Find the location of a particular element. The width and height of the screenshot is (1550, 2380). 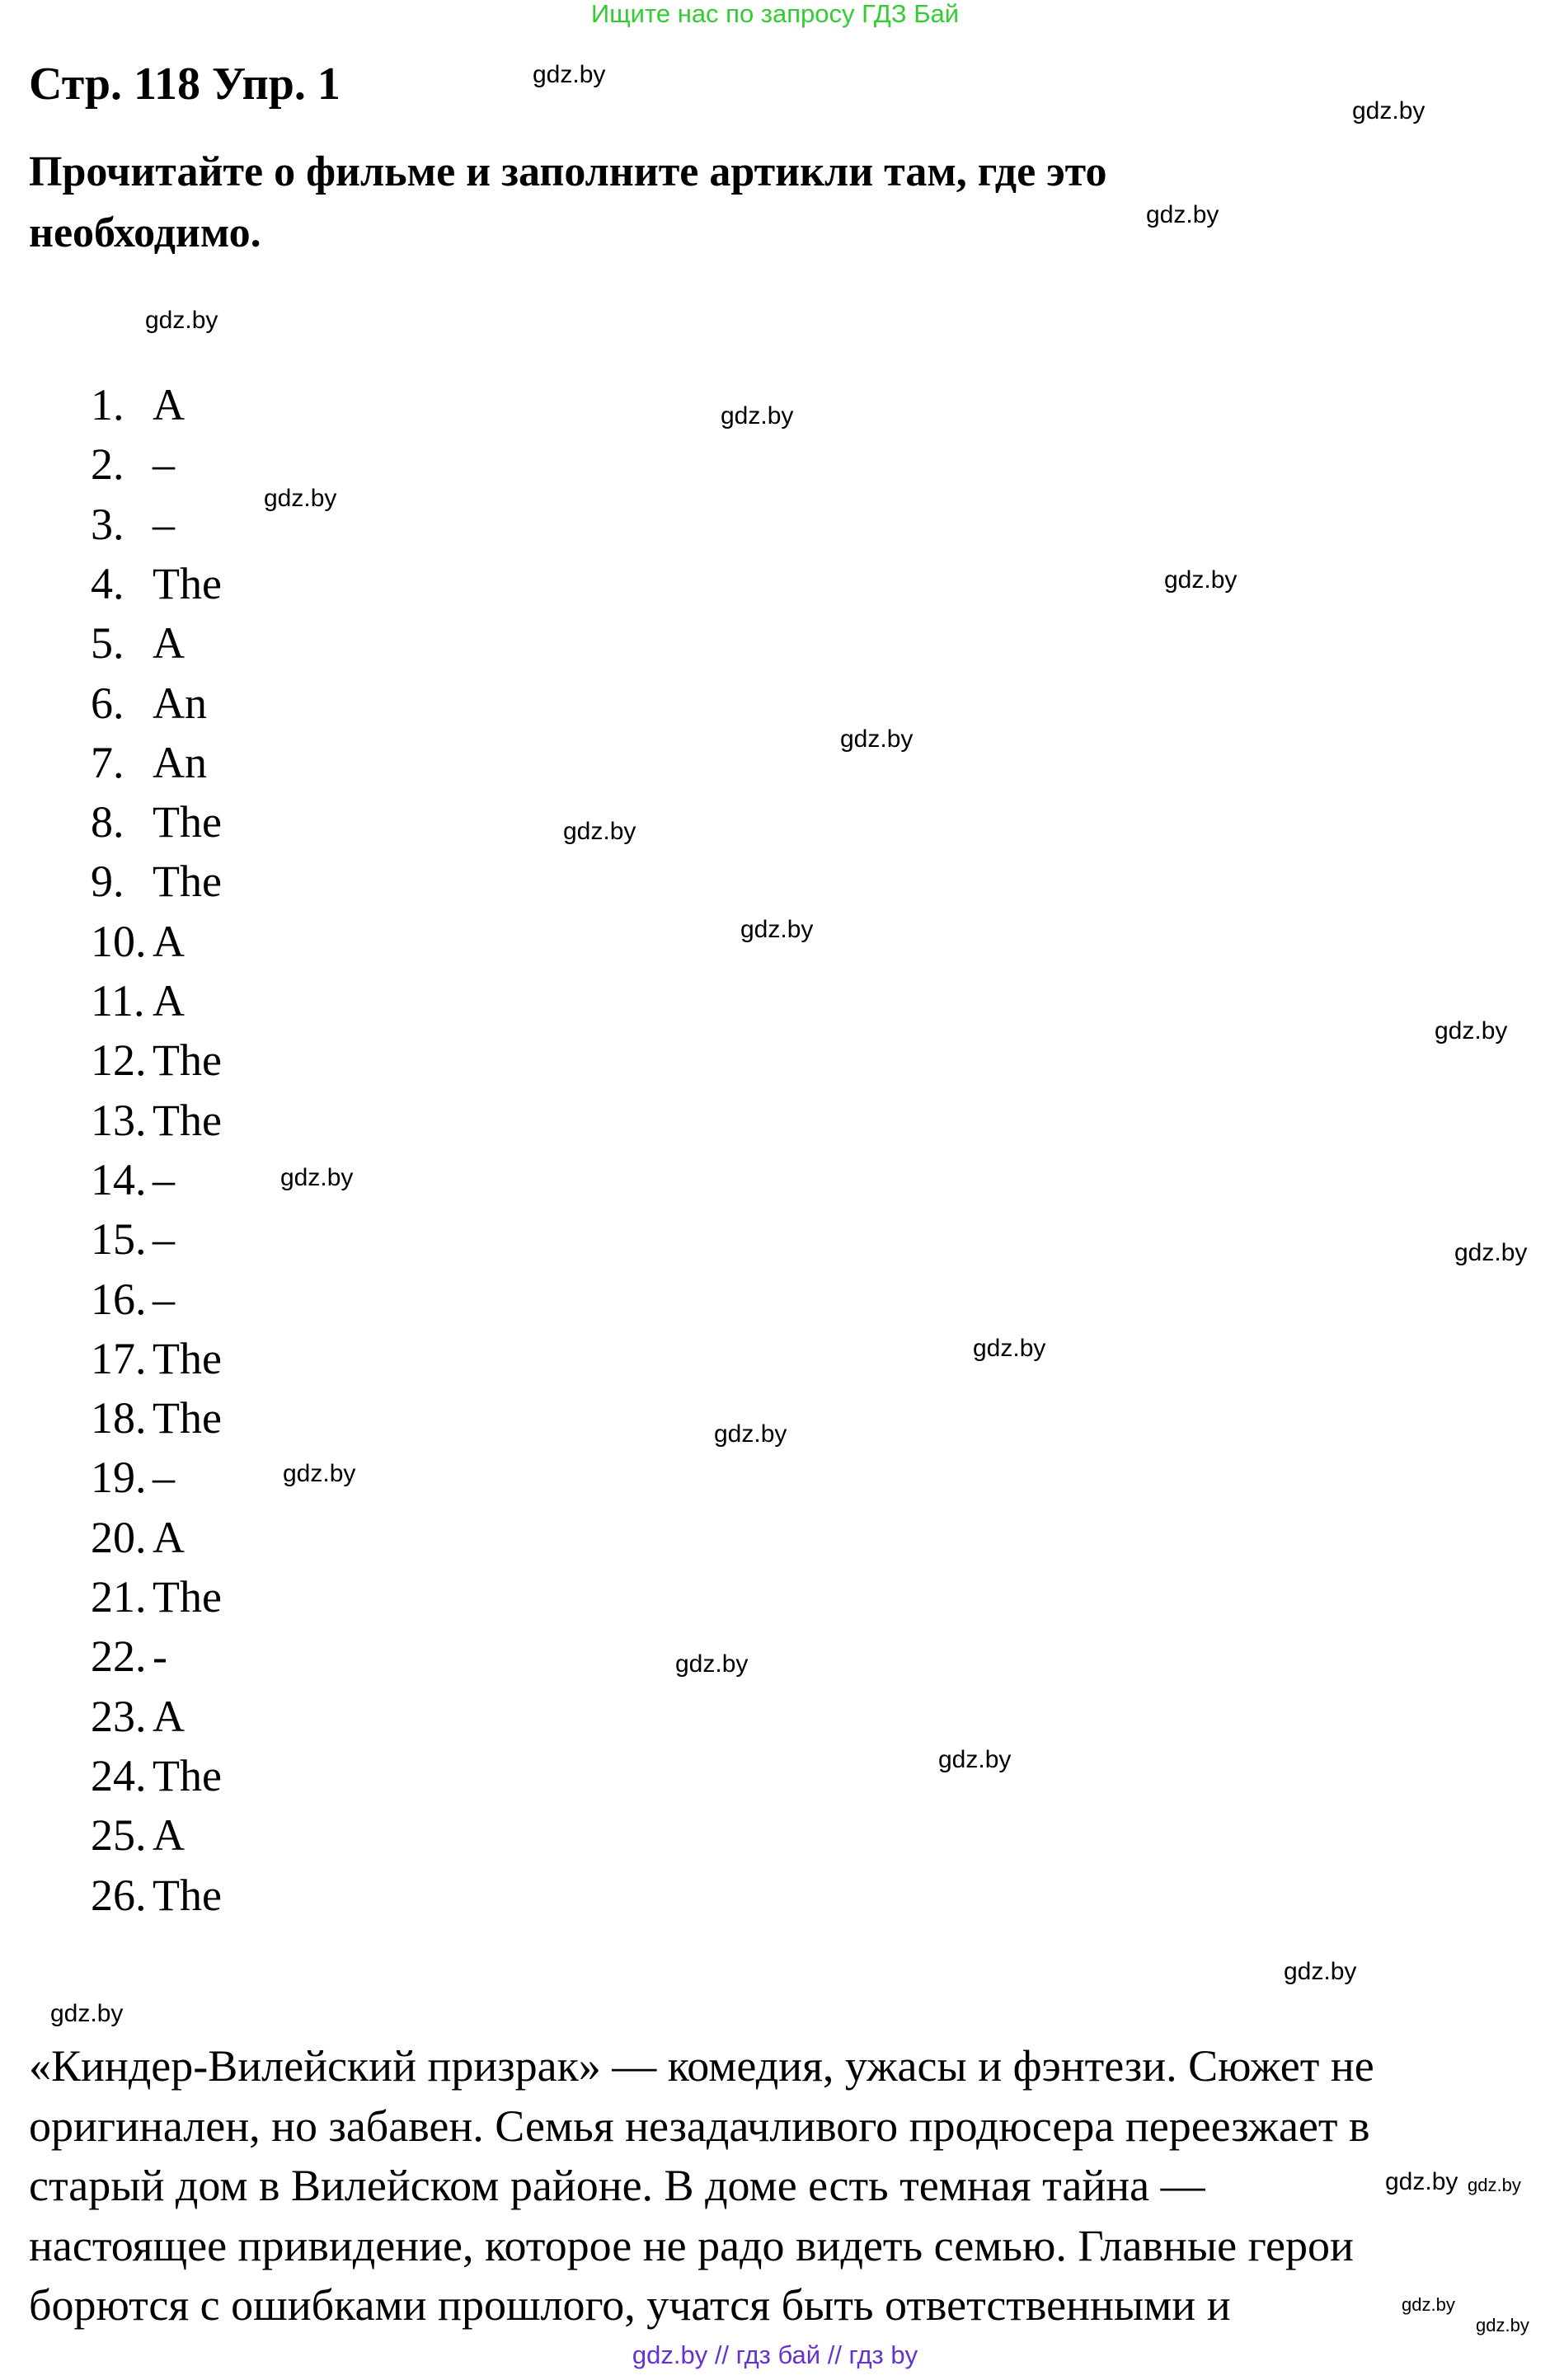

answer-number: 26. is located at coordinates (119, 1895).